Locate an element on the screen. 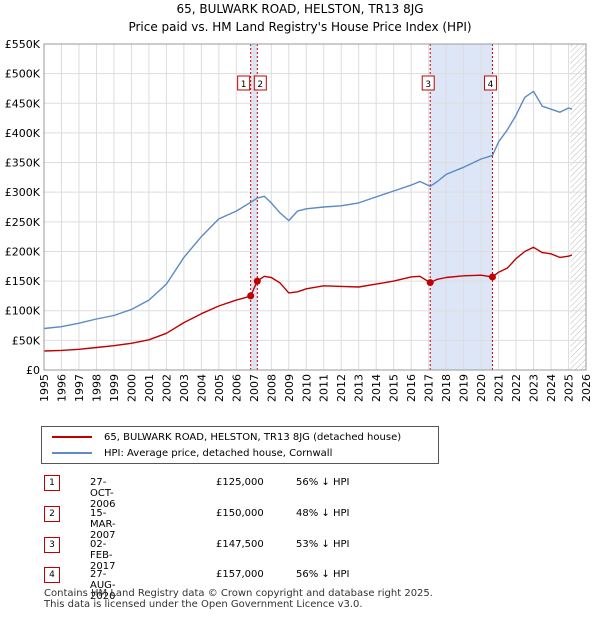 This screenshot has width=600, height=620. transaction-number-badge: 1 is located at coordinates (52, 483).